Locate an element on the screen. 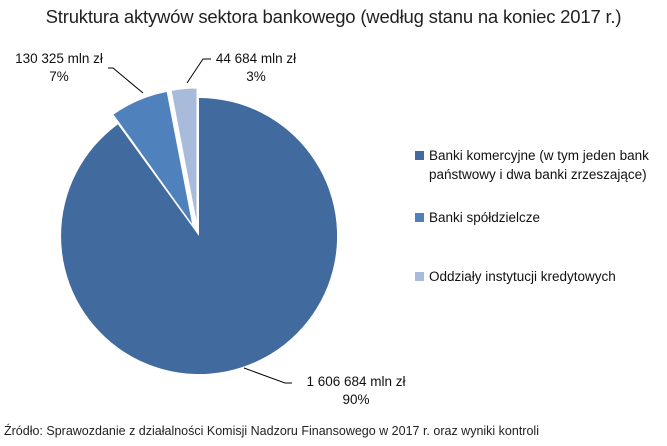 This screenshot has width=667, height=446. label-commercial: 1 606 684 mln zł 90% is located at coordinates (356, 391).